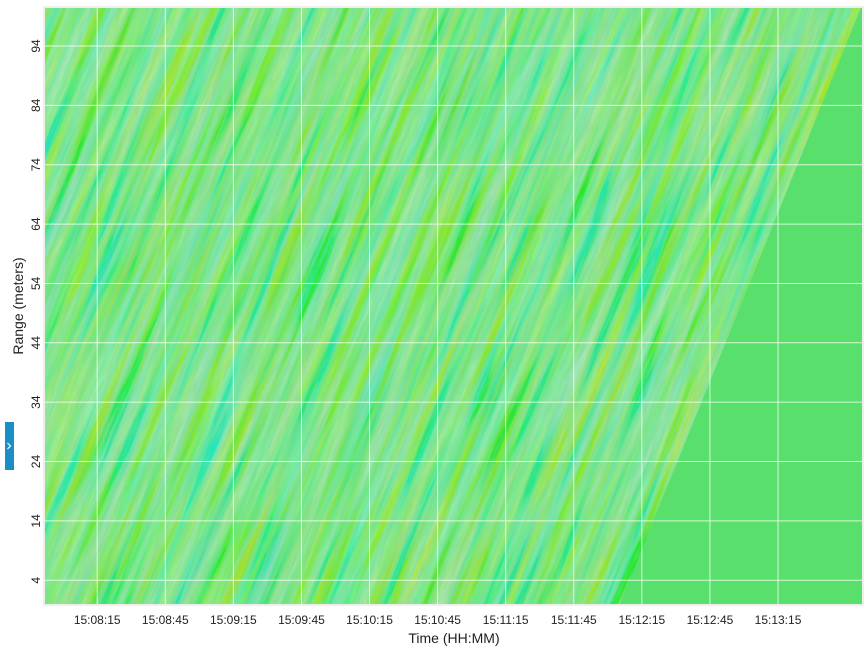  Describe the element at coordinates (97, 620) in the screenshot. I see `x-tick-label: 15:08:15` at that location.